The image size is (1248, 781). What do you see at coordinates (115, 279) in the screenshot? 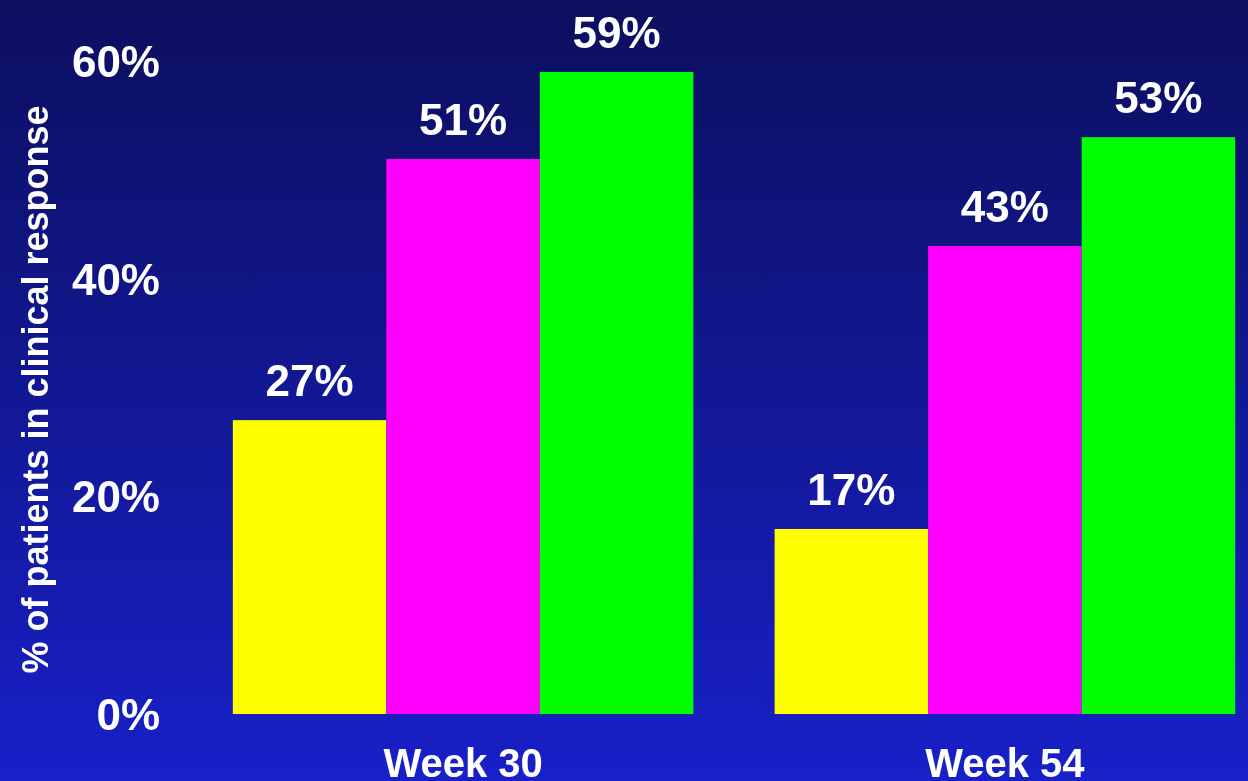
I see `y-tick-label: 40%` at bounding box center [115, 279].